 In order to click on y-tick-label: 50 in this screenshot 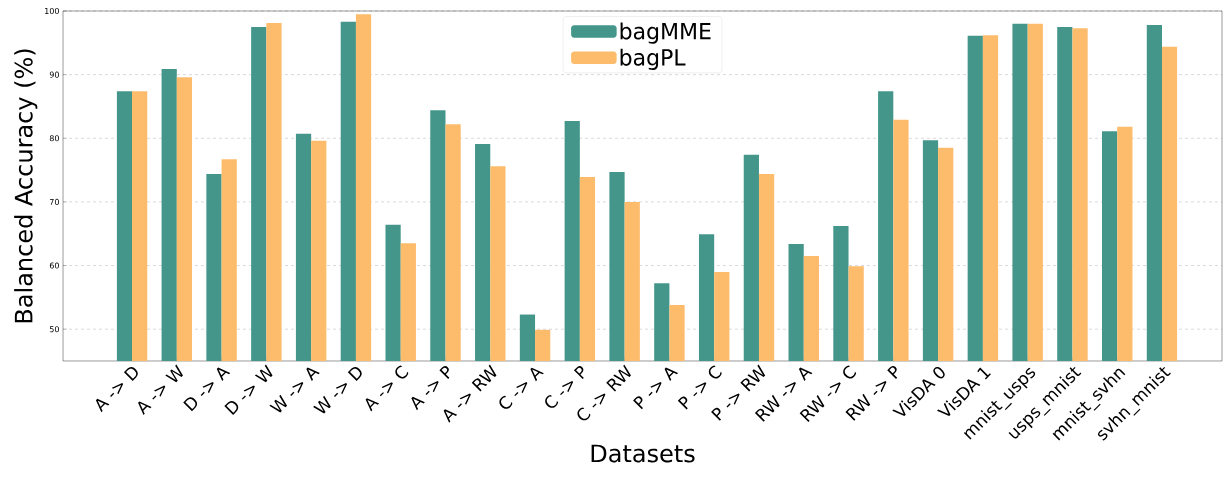, I will do `click(54, 329)`.